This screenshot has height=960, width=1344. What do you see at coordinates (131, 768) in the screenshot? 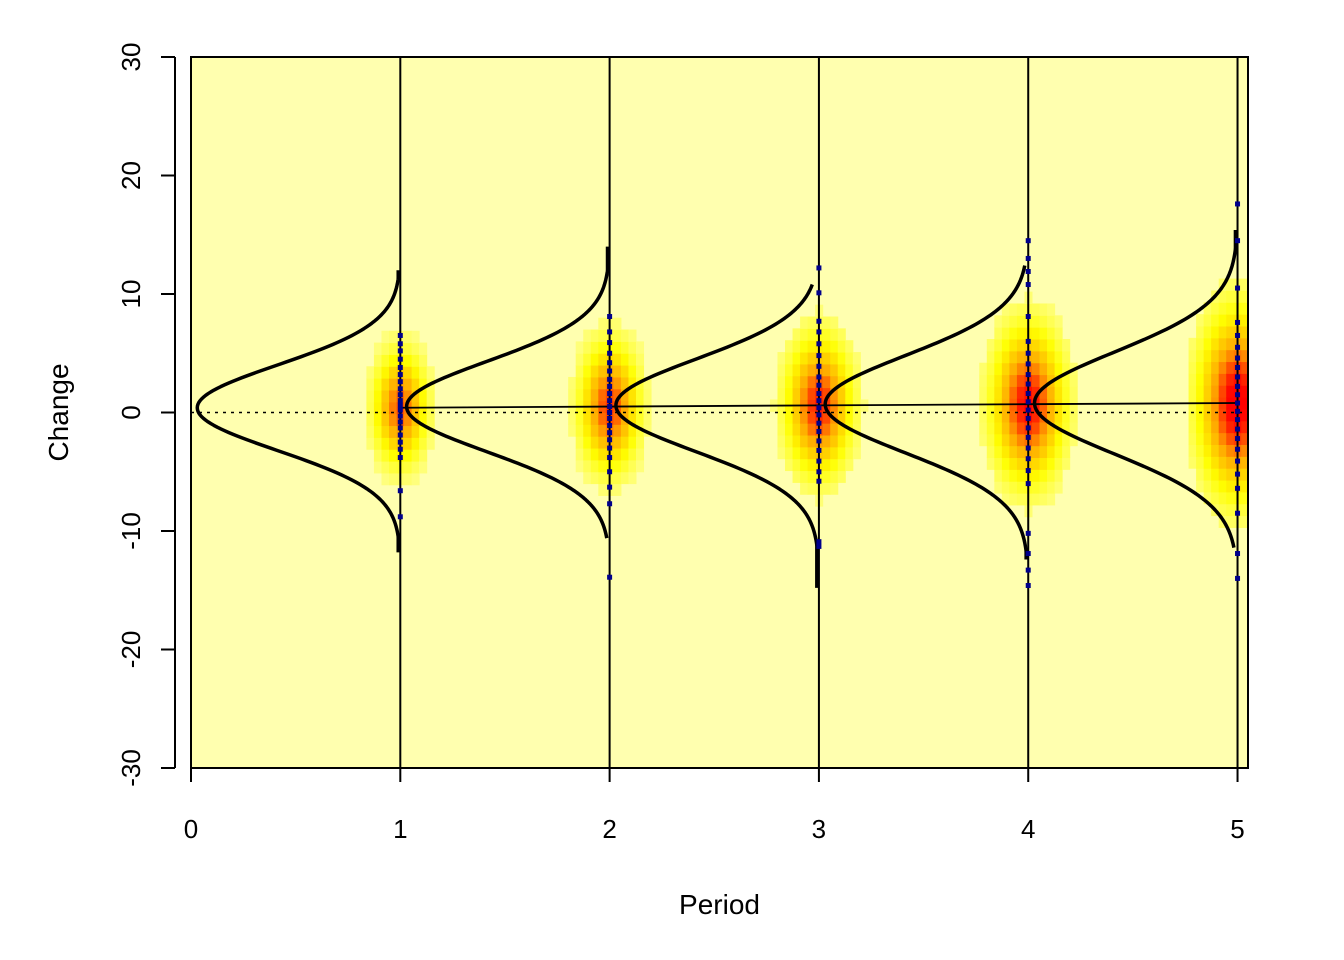
I see `y-tick-label: -30` at bounding box center [131, 768].